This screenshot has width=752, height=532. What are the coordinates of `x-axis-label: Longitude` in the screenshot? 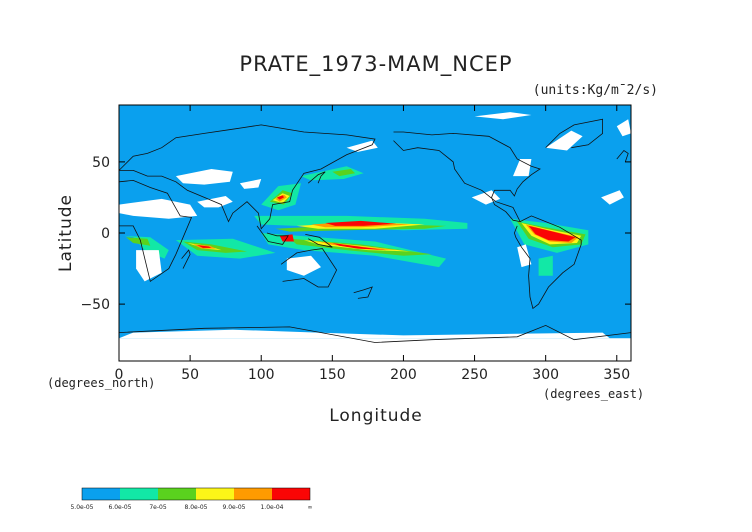 It's located at (376, 416).